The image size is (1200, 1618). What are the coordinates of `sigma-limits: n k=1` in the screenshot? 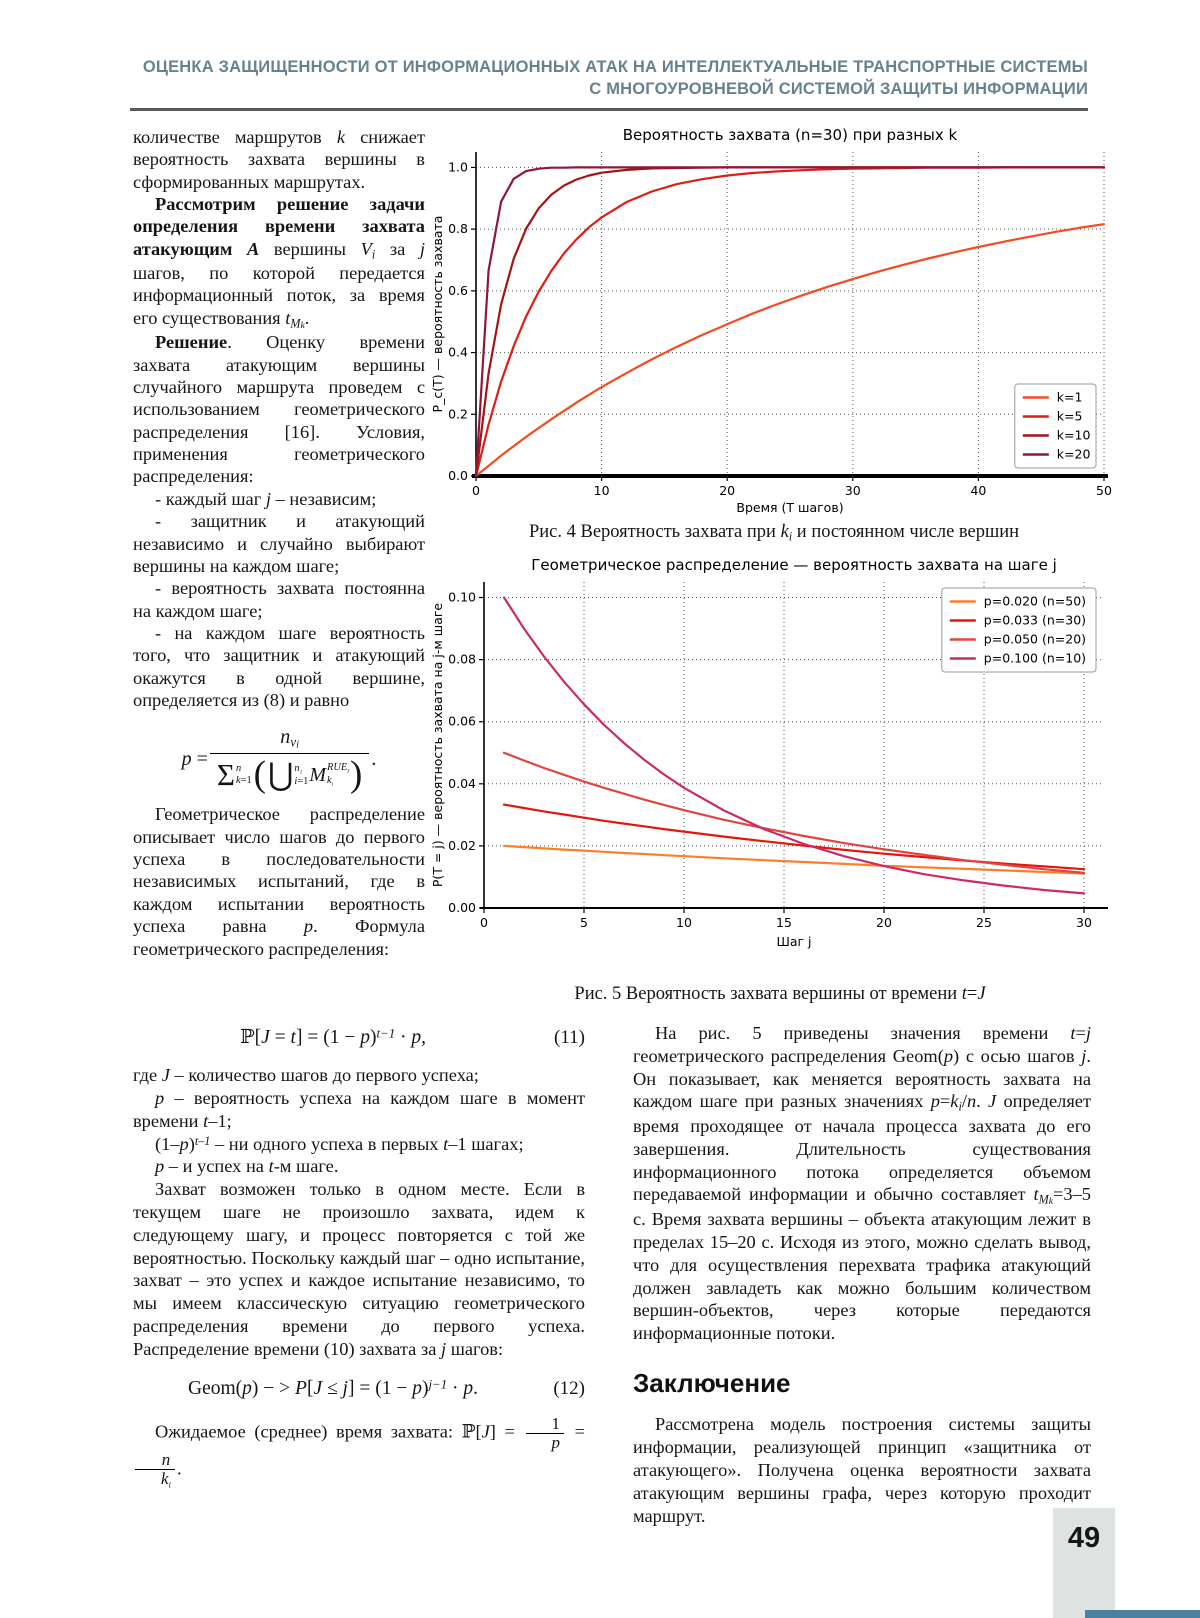 It's located at (244, 774).